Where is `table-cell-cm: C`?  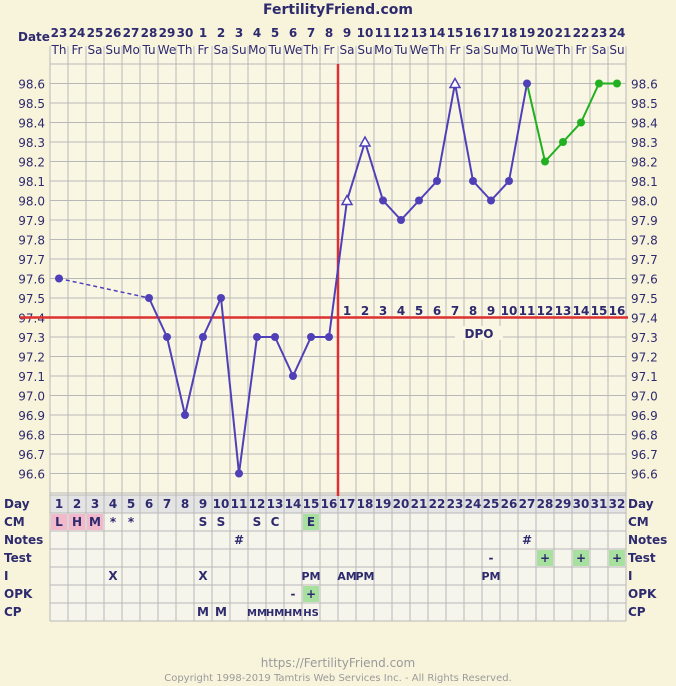 table-cell-cm: C is located at coordinates (275, 522).